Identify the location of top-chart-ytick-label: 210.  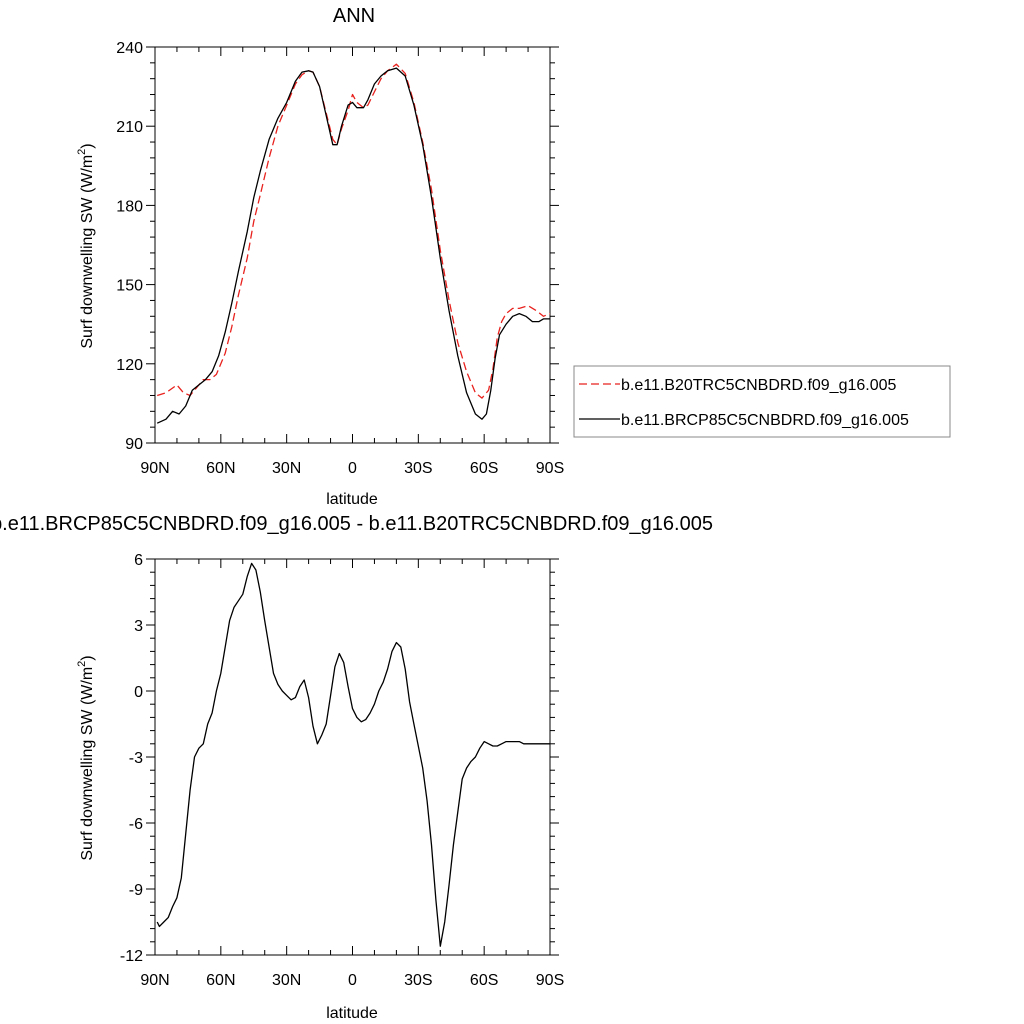
(129, 127).